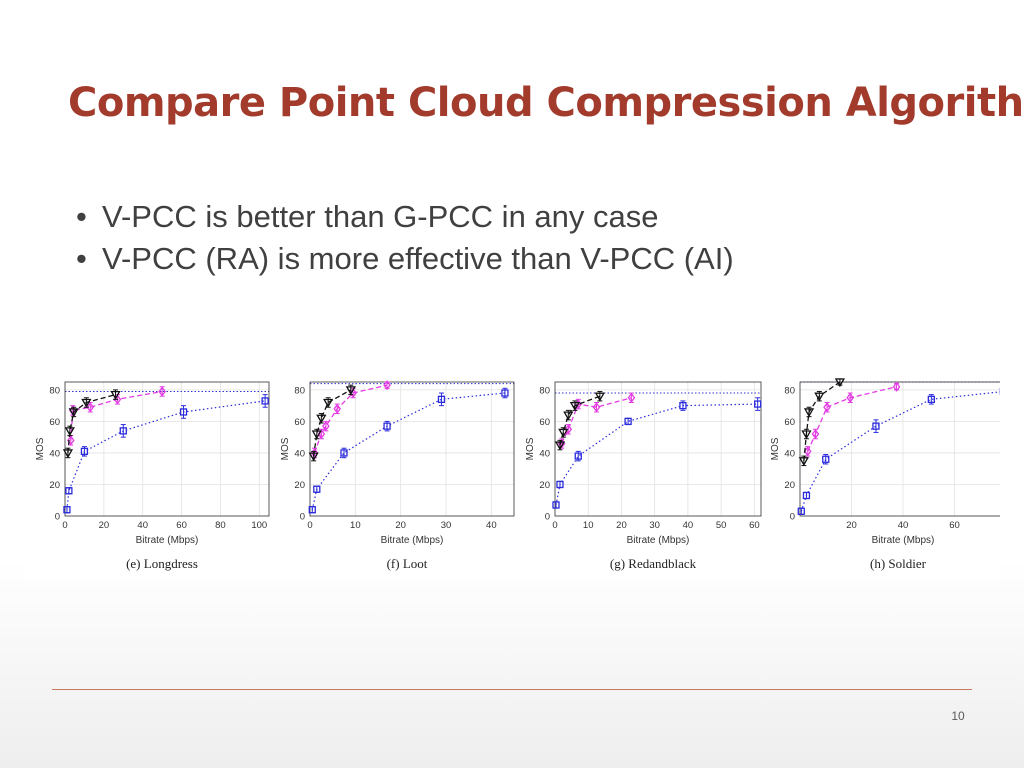 The height and width of the screenshot is (768, 1024). I want to click on page-number: 10, so click(958, 716).